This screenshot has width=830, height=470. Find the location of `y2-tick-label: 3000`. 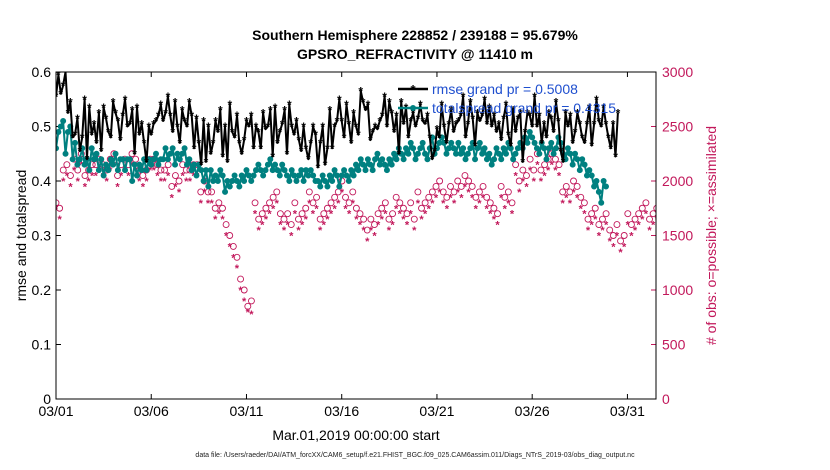

y2-tick-label: 3000 is located at coordinates (677, 72).